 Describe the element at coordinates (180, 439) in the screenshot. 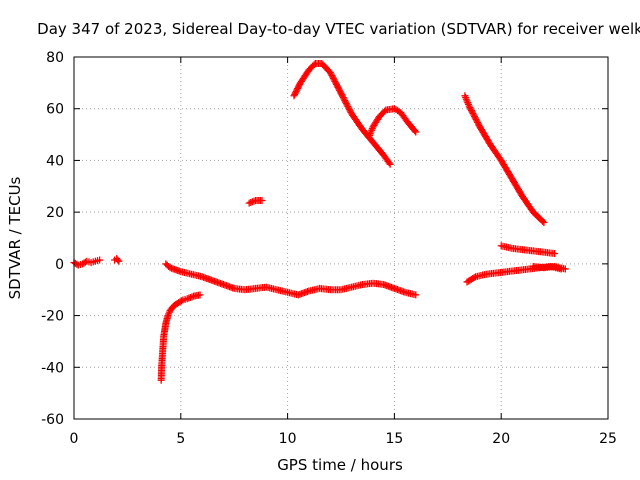

I see `x-tick-label: 5` at that location.